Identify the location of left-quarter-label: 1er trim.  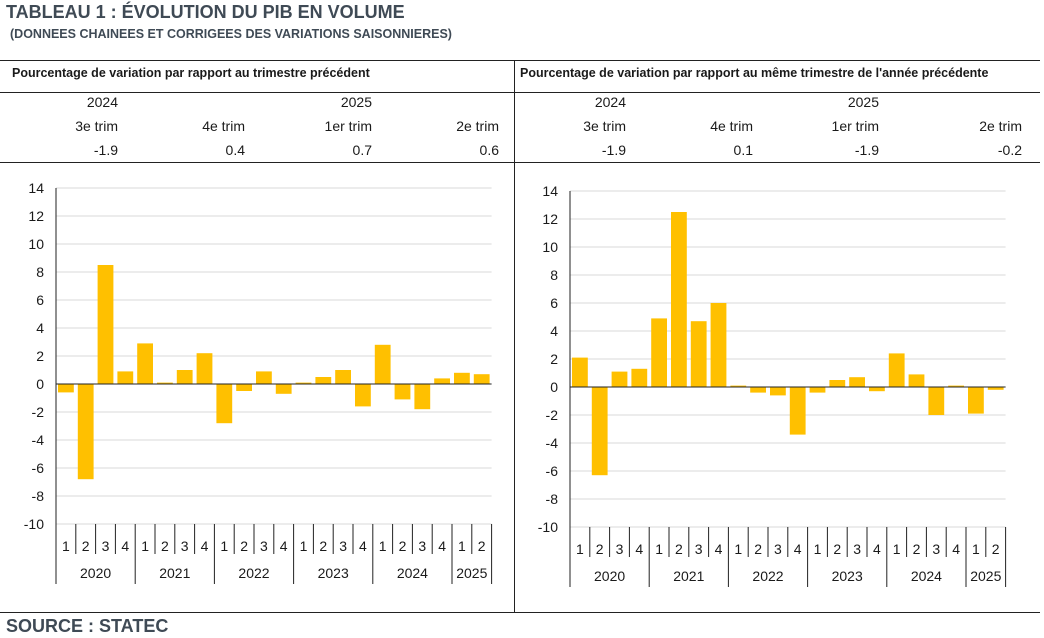
(348, 126).